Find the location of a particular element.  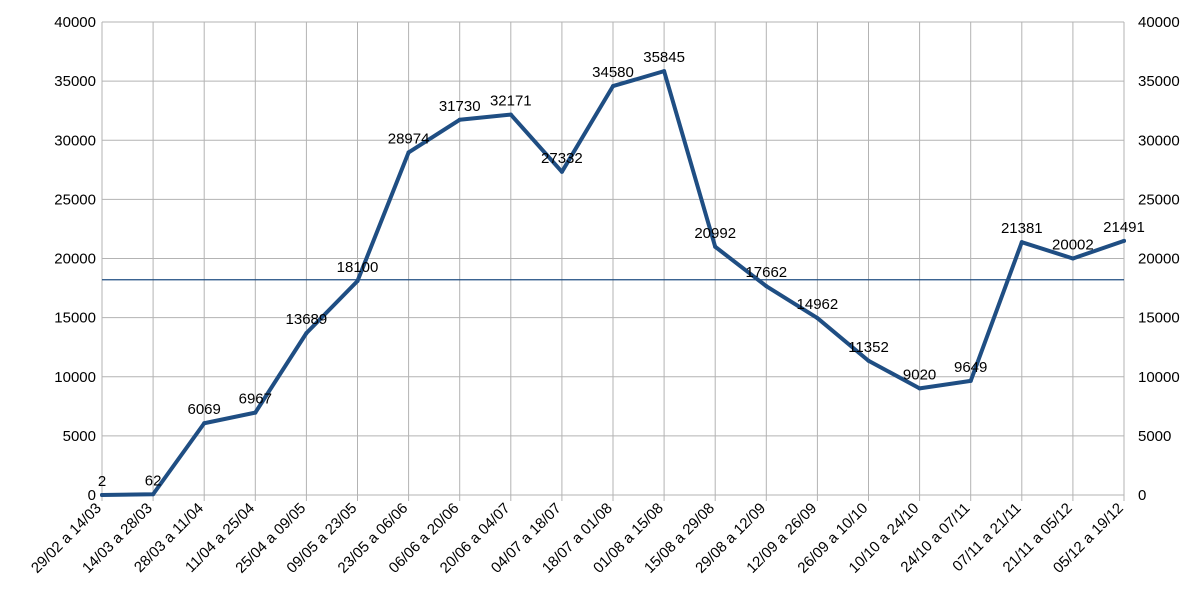

y-tick-label-left: 25000 is located at coordinates (75, 199).